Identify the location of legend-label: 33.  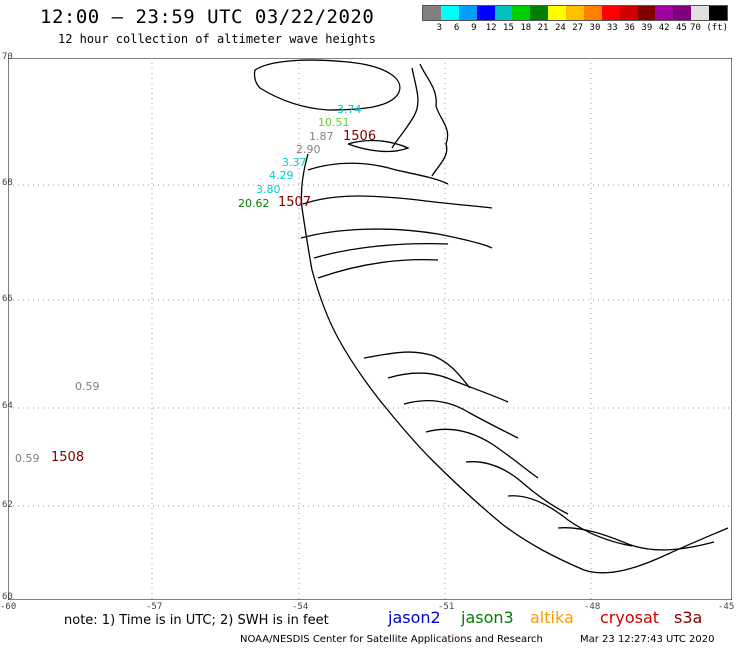
(612, 28).